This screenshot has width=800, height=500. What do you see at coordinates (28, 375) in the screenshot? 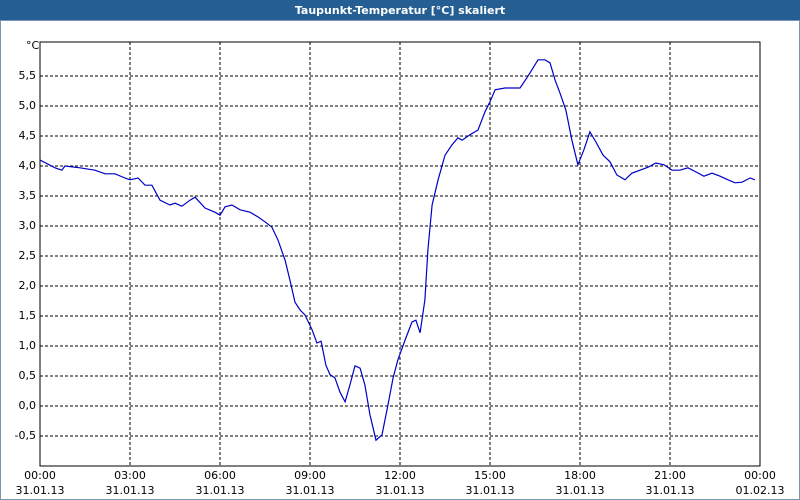
I see `y-tick-label: 0,5` at bounding box center [28, 375].